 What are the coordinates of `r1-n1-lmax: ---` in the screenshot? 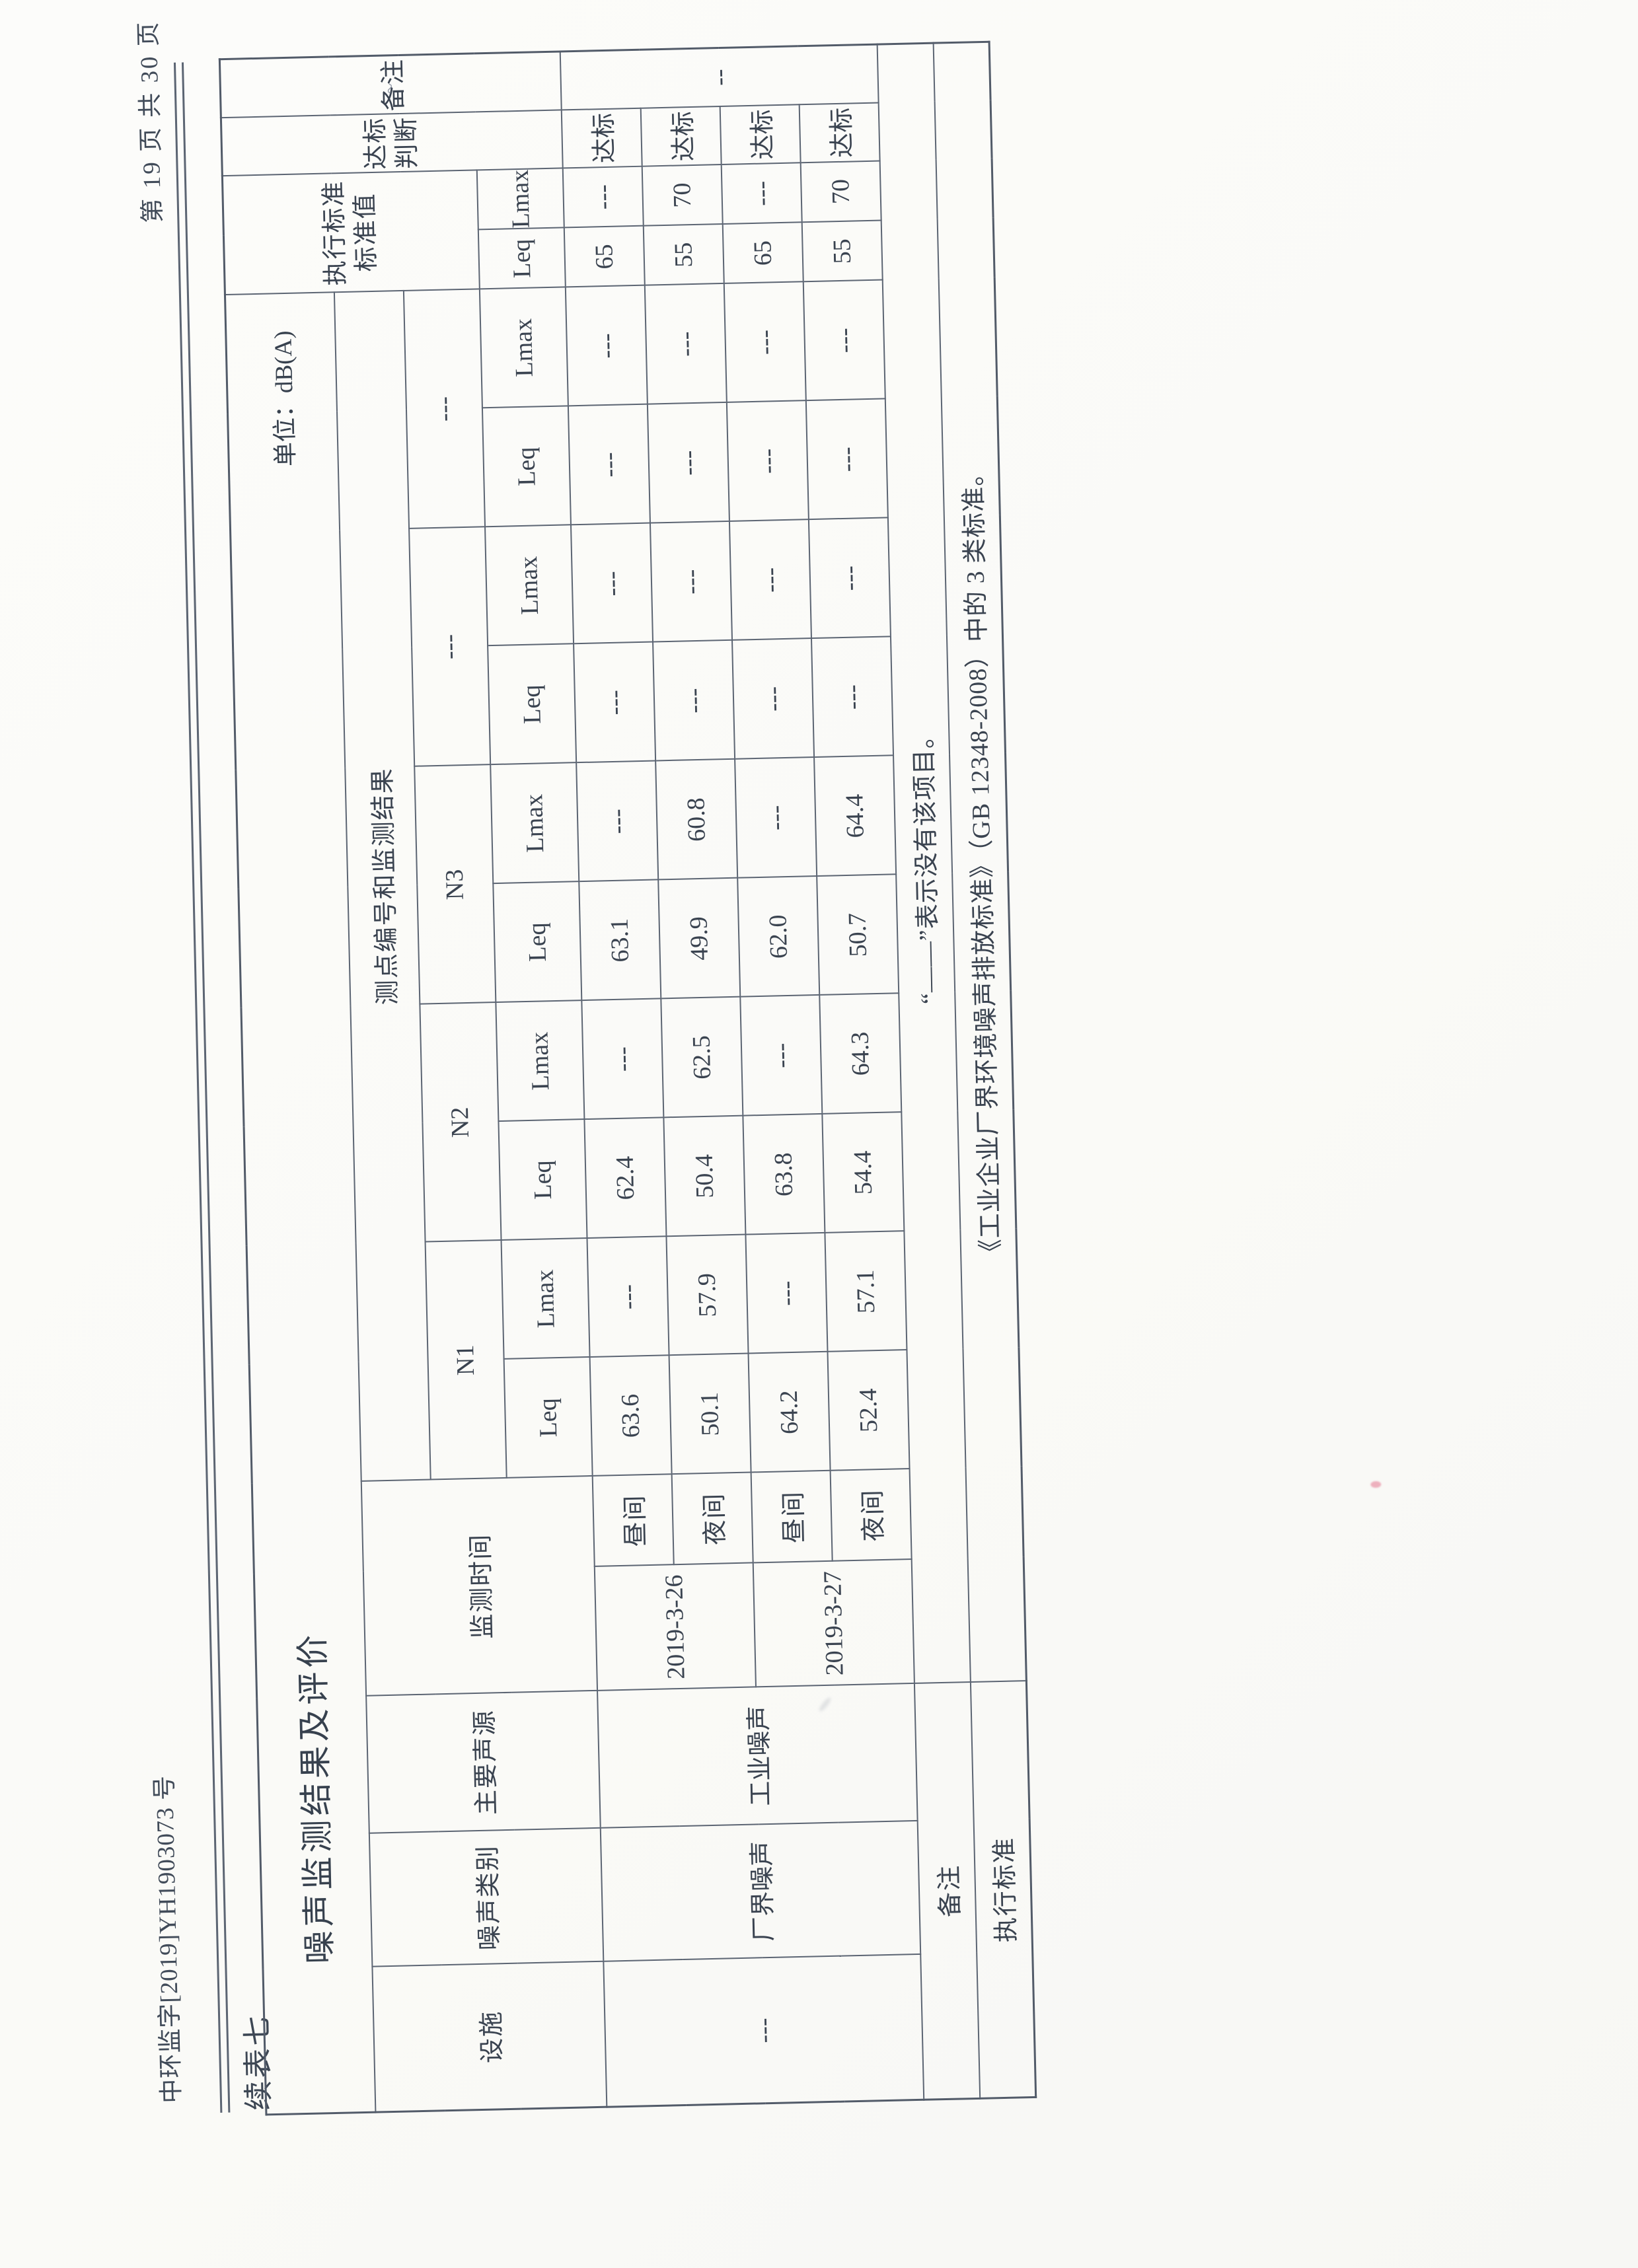 It's located at (628, 1297).